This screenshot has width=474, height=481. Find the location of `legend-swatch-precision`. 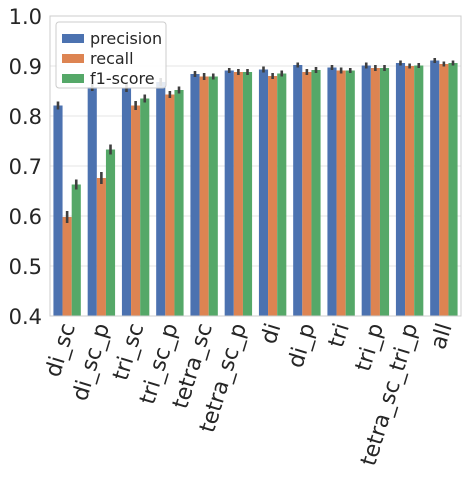

legend-swatch-precision is located at coordinates (73, 38).